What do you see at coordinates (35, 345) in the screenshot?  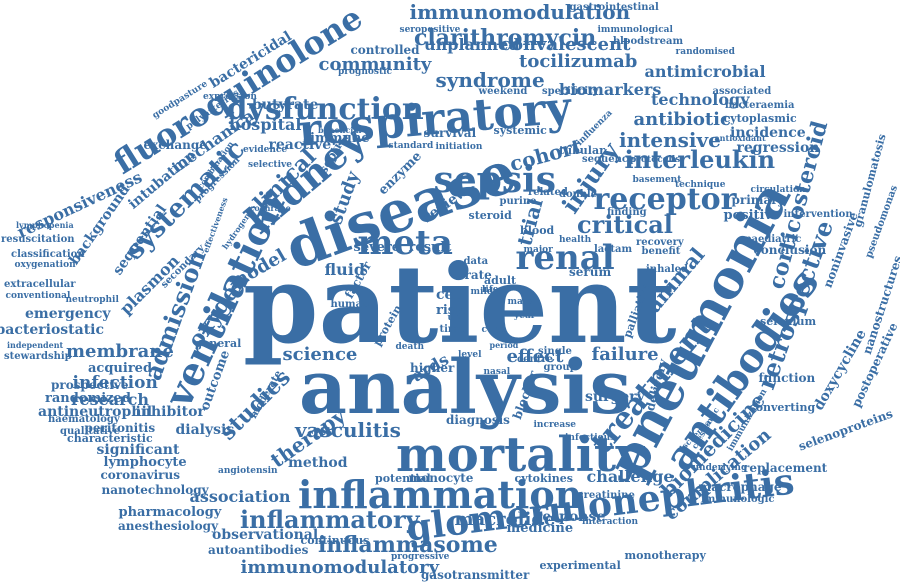 I see `word-independent: independent` at bounding box center [35, 345].